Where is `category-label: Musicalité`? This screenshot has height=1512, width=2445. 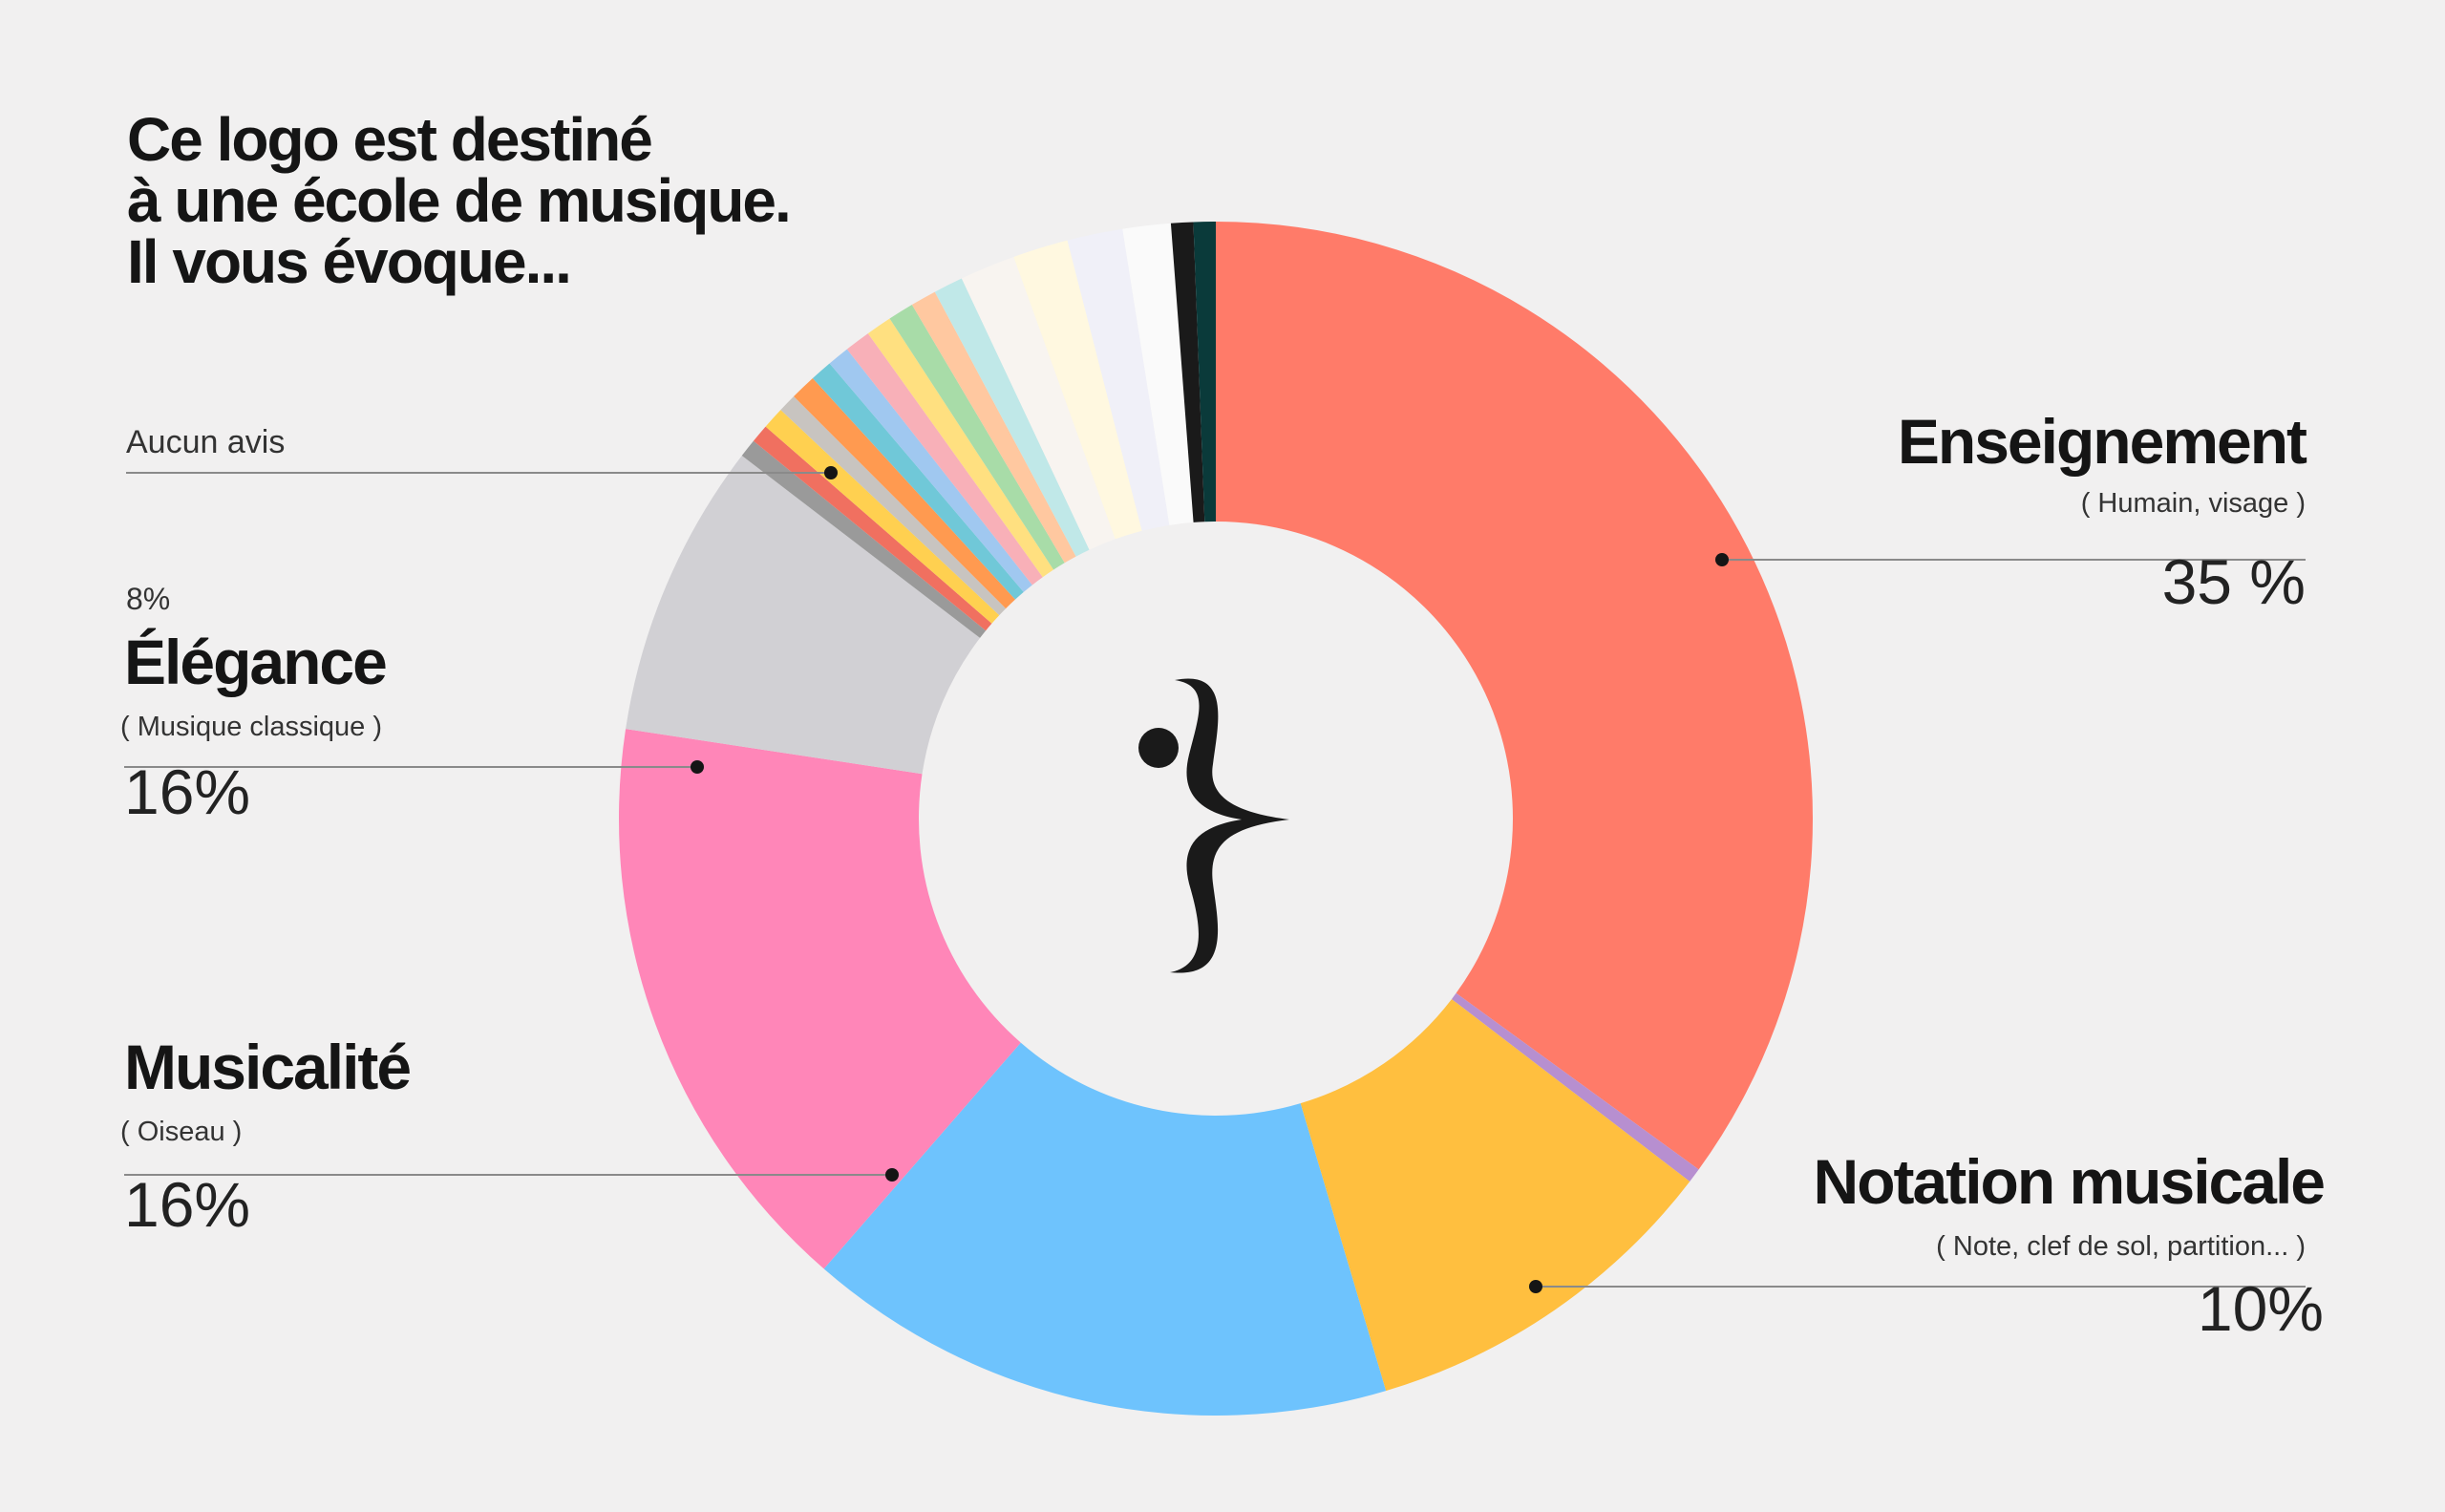
category-label: Musicalité is located at coordinates (267, 1067).